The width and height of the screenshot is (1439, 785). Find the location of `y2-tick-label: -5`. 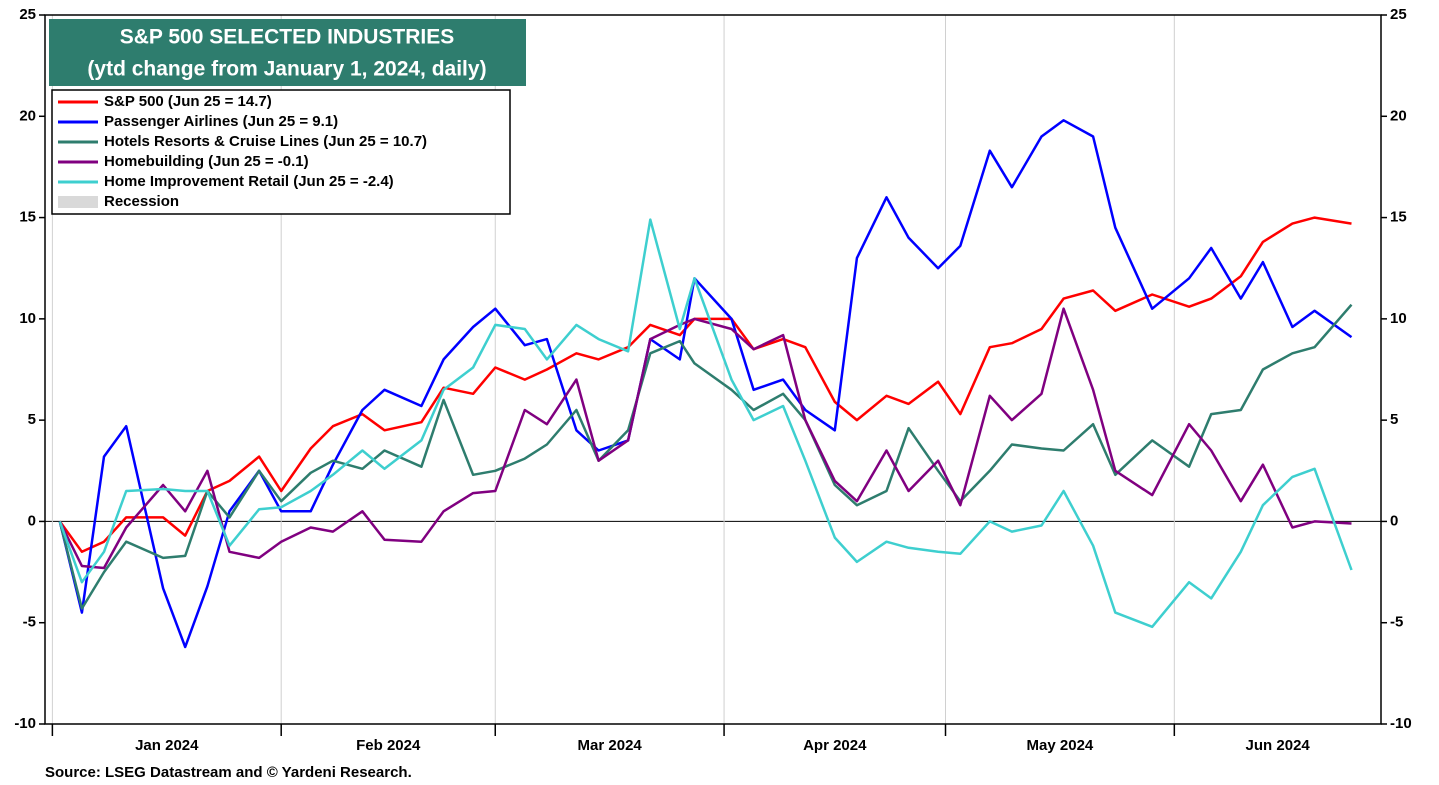

y2-tick-label: -5 is located at coordinates (1396, 622).